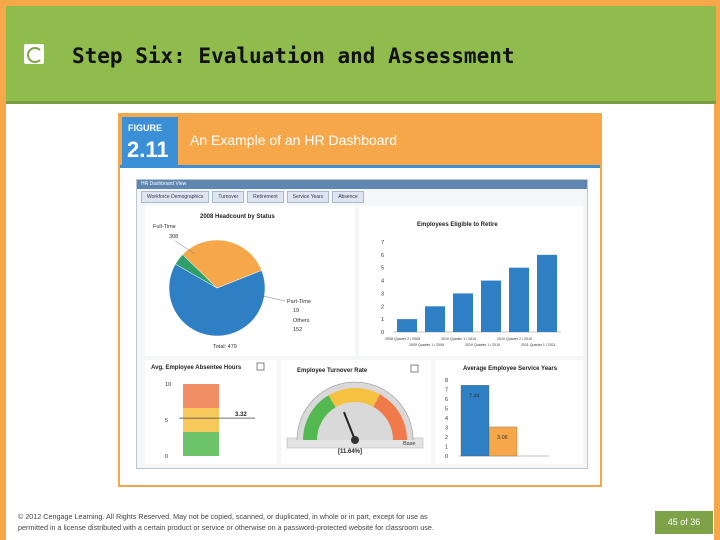  What do you see at coordinates (164, 184) in the screenshot?
I see `dashboard-title: HR Dashboard View` at bounding box center [164, 184].